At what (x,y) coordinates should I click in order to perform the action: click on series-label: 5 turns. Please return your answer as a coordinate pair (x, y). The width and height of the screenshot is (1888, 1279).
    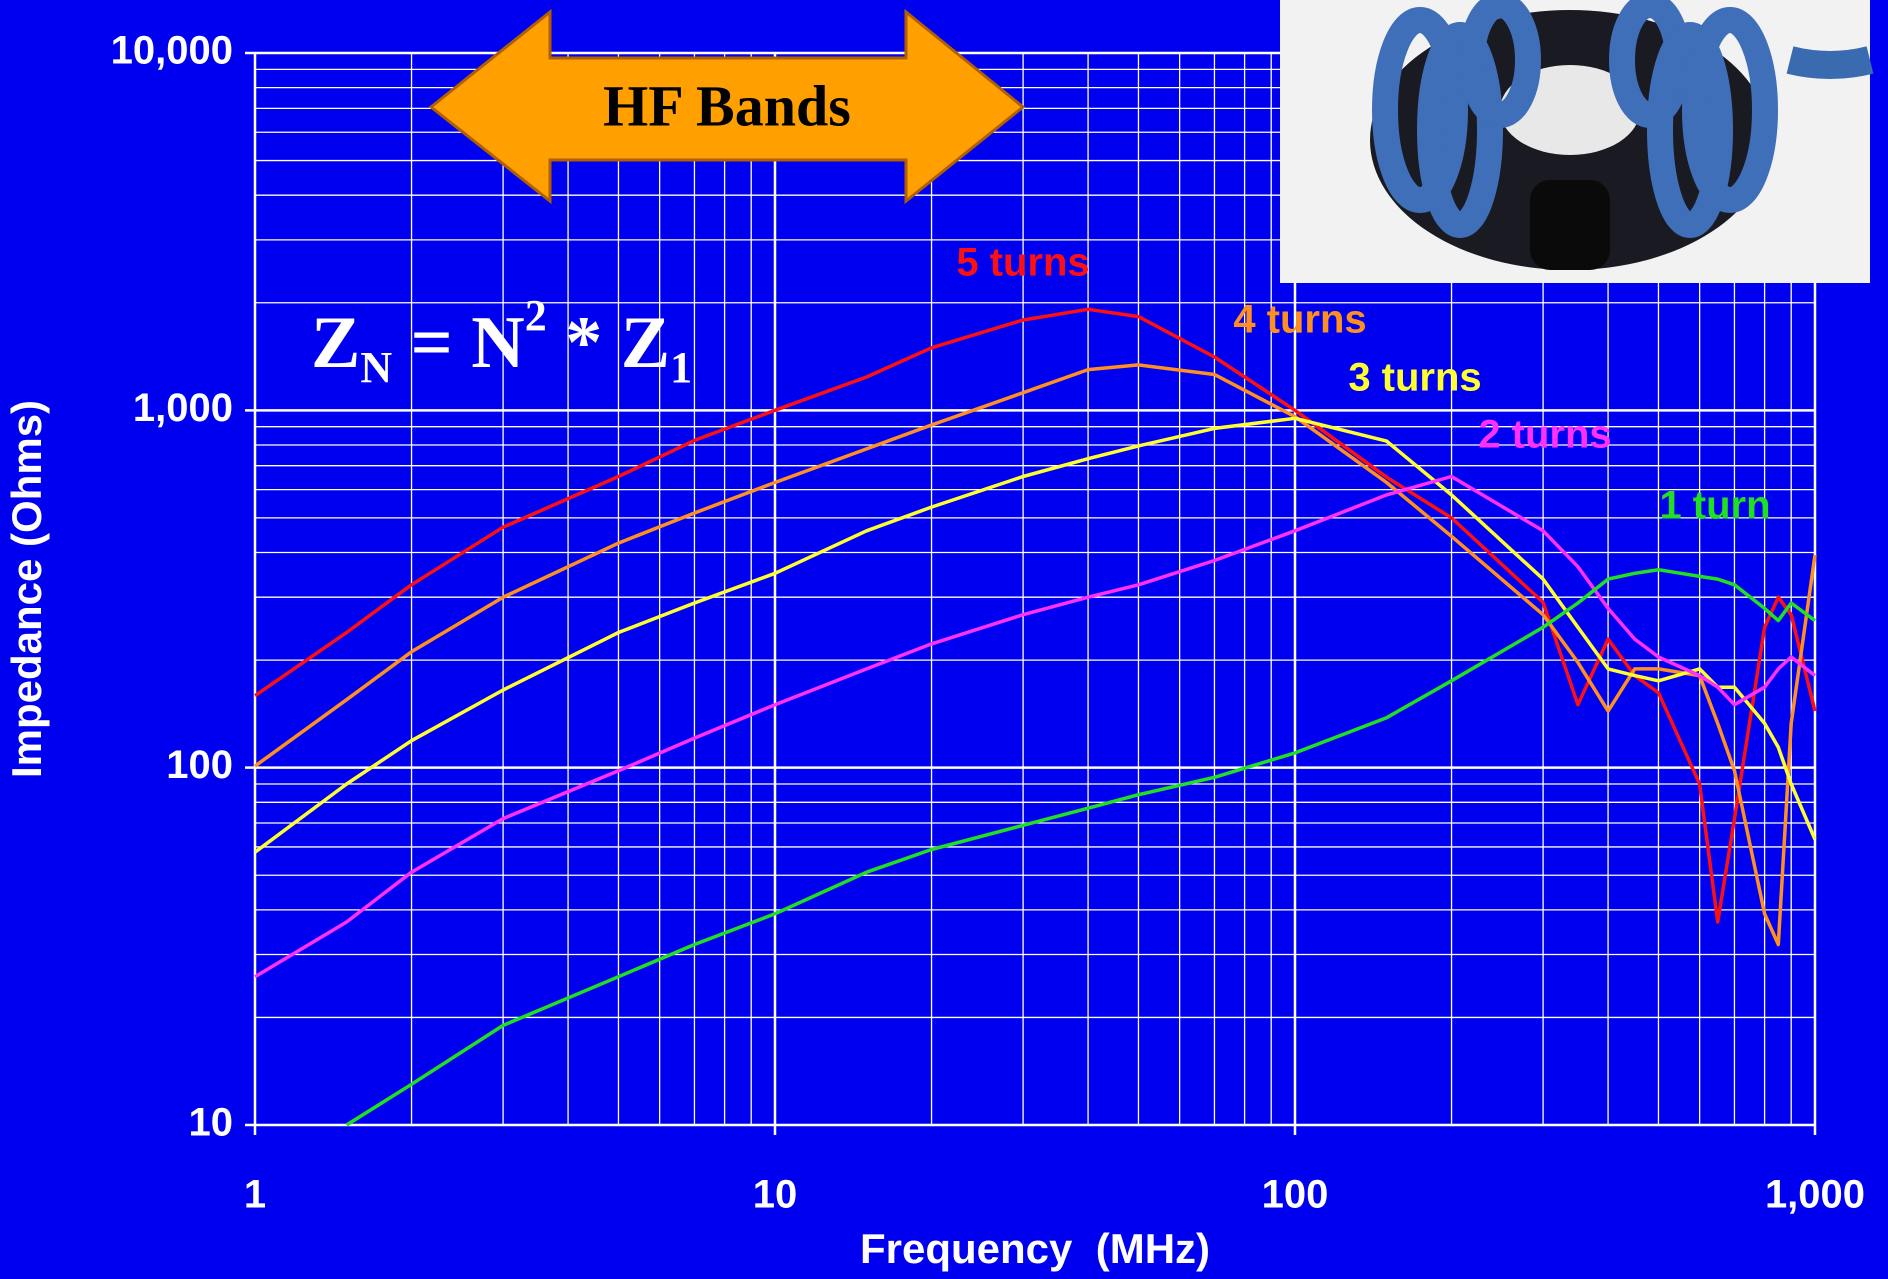
    Looking at the image, I should click on (1022, 263).